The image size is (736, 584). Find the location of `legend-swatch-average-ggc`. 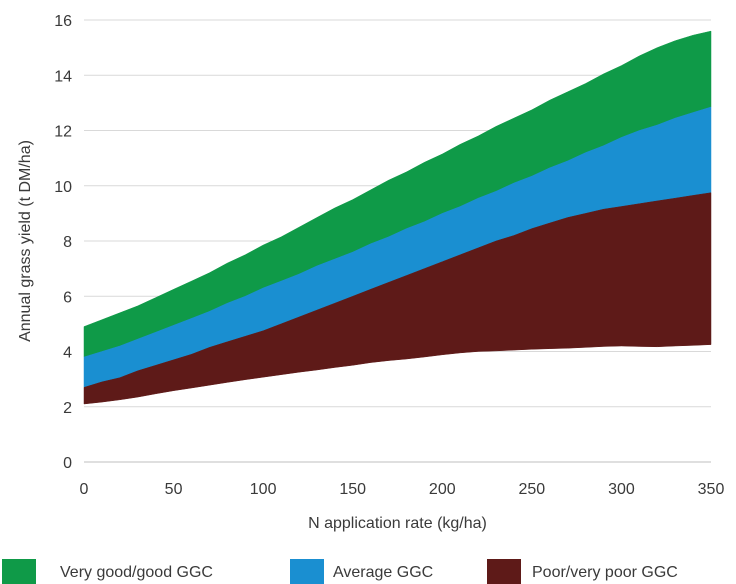

legend-swatch-average-ggc is located at coordinates (307, 571).